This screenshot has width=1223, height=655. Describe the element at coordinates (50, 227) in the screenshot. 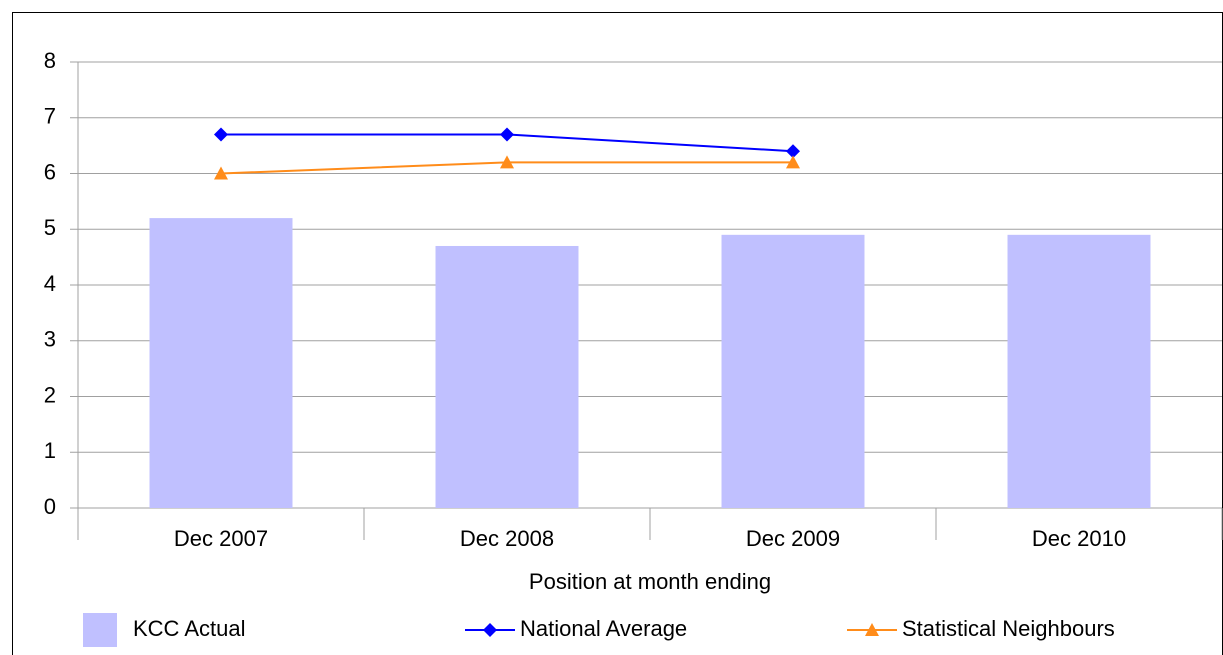

I see `y-tick-label: 5` at that location.